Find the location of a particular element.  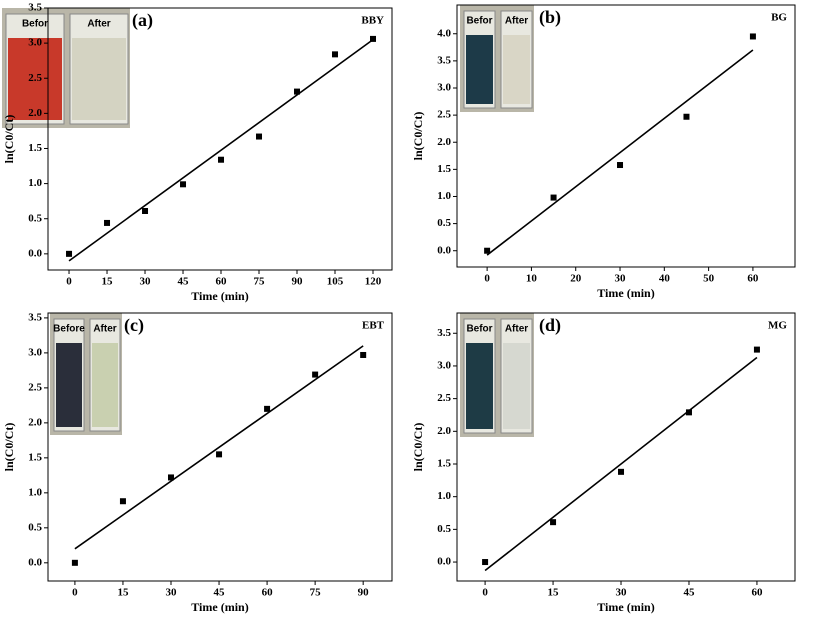

x-tick-label: 105 is located at coordinates (335, 282).